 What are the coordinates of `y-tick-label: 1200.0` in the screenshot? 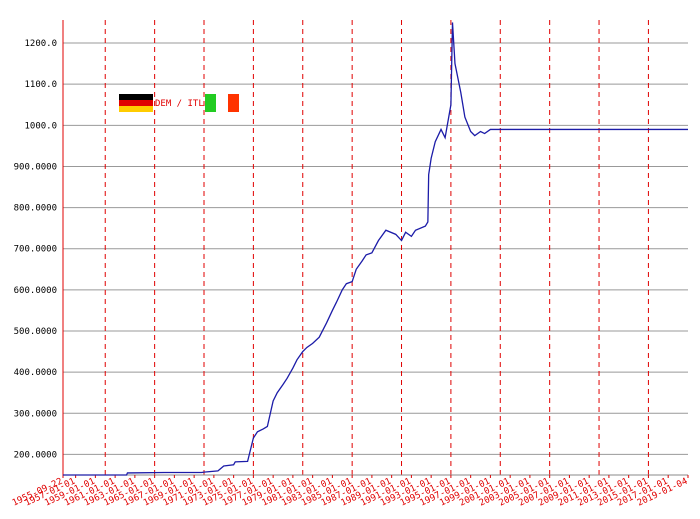 It's located at (40, 44).